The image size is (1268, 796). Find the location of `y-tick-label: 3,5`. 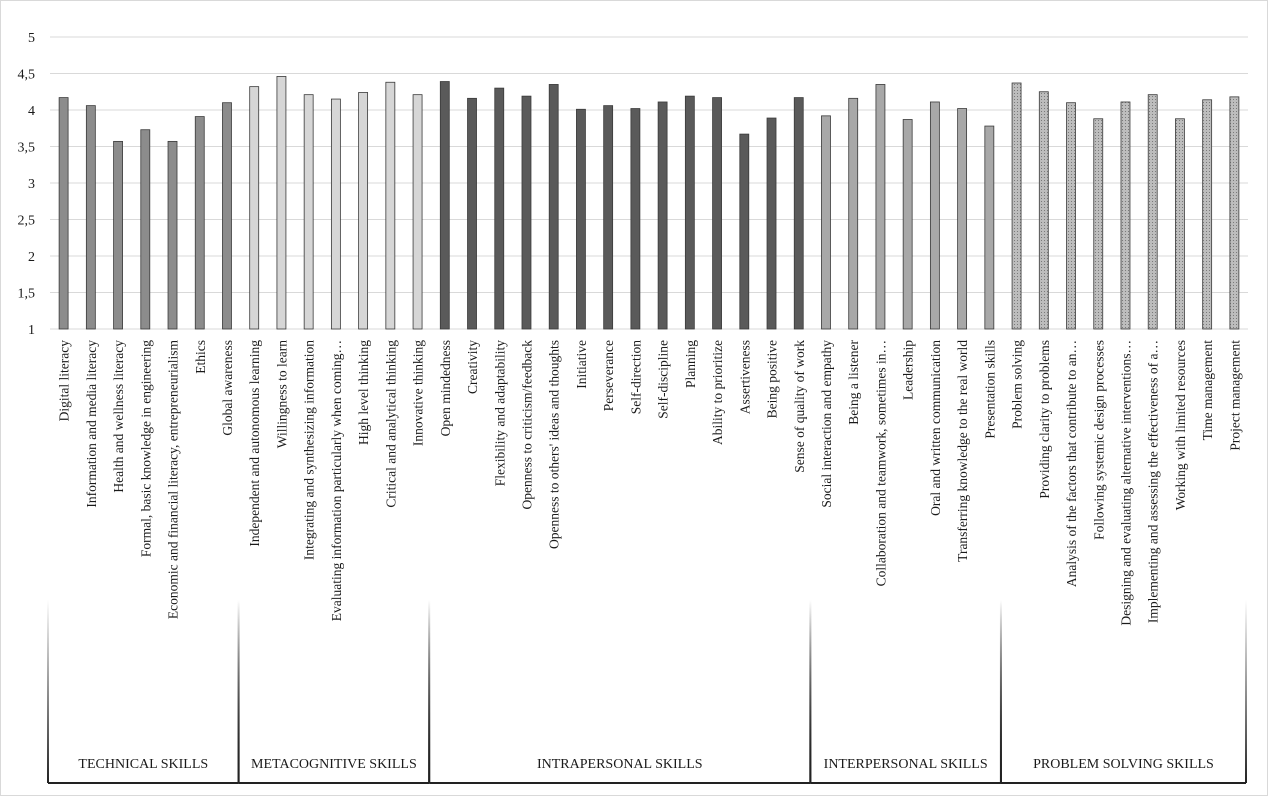

y-tick-label: 3,5 is located at coordinates (27, 148).